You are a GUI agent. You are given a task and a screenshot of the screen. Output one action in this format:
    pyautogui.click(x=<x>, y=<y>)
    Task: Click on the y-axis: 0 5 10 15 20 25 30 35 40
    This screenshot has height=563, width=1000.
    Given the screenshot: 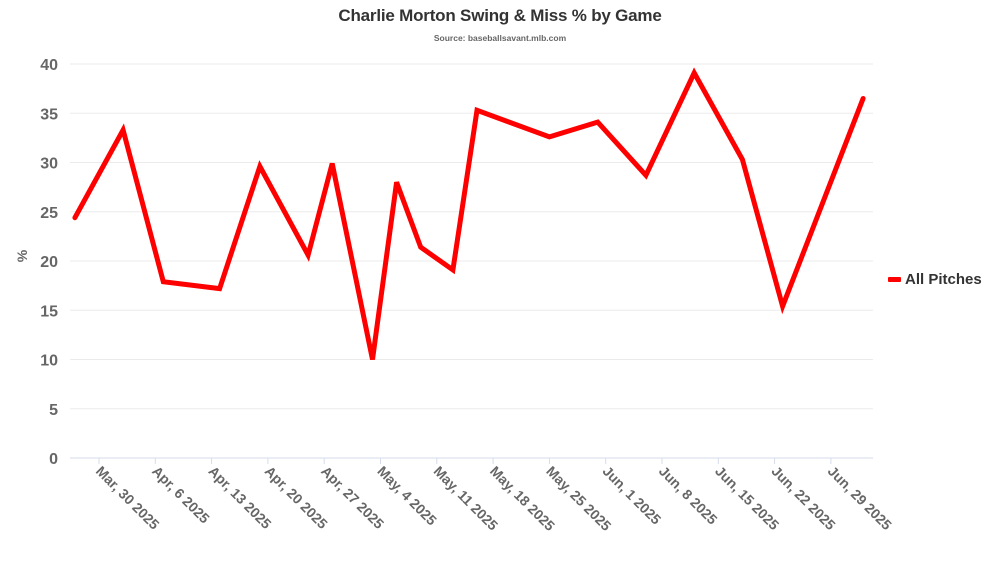 What is the action you would take?
    pyautogui.click(x=49, y=262)
    